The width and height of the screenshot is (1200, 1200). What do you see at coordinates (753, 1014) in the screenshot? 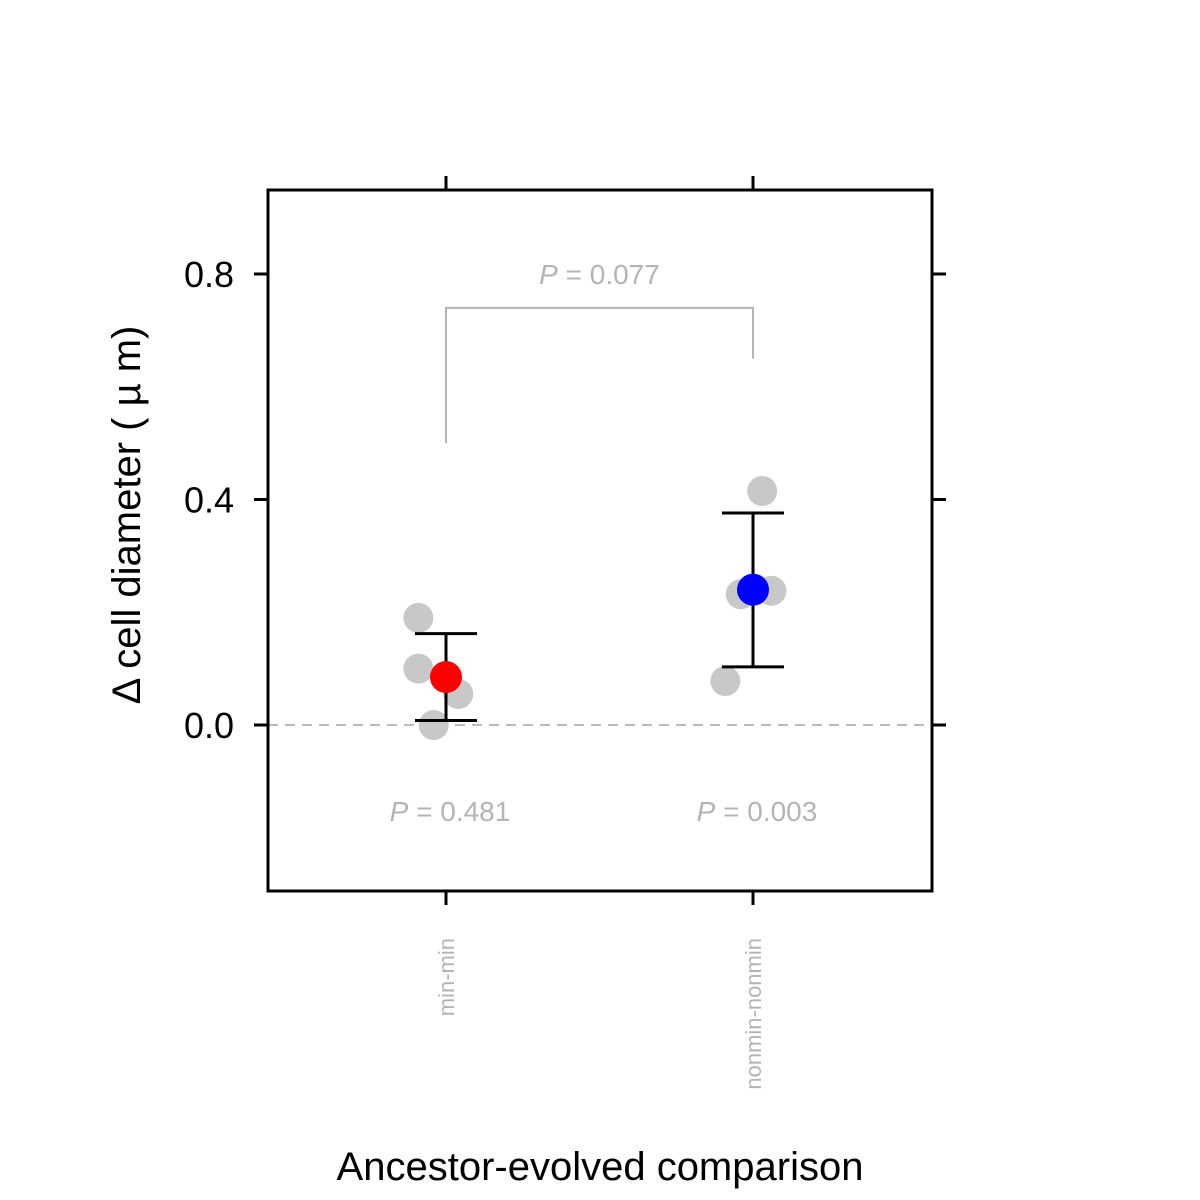
I see `x-tick-label: nonmin-nonmin` at bounding box center [753, 1014].